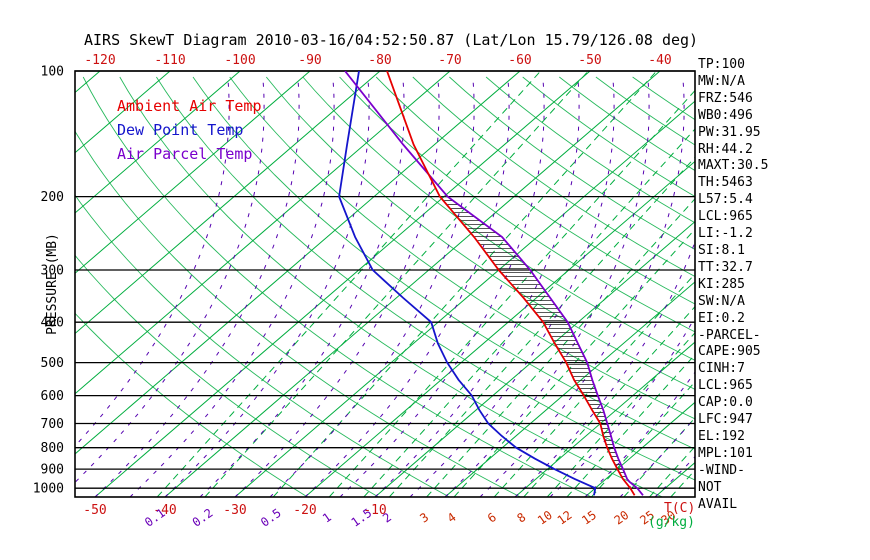 Image resolution: width=870 pixels, height=560 pixels. Describe the element at coordinates (52, 323) in the screenshot. I see `svg-text: 400` at that location.